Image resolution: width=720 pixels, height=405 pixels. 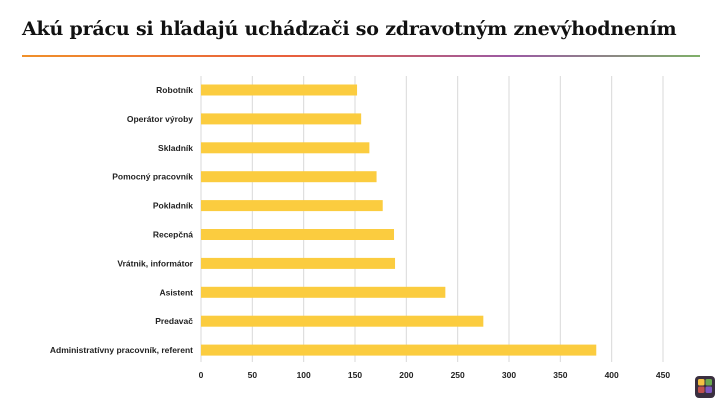 What do you see at coordinates (201, 375) in the screenshot?
I see `x-tick-label: 0` at bounding box center [201, 375].